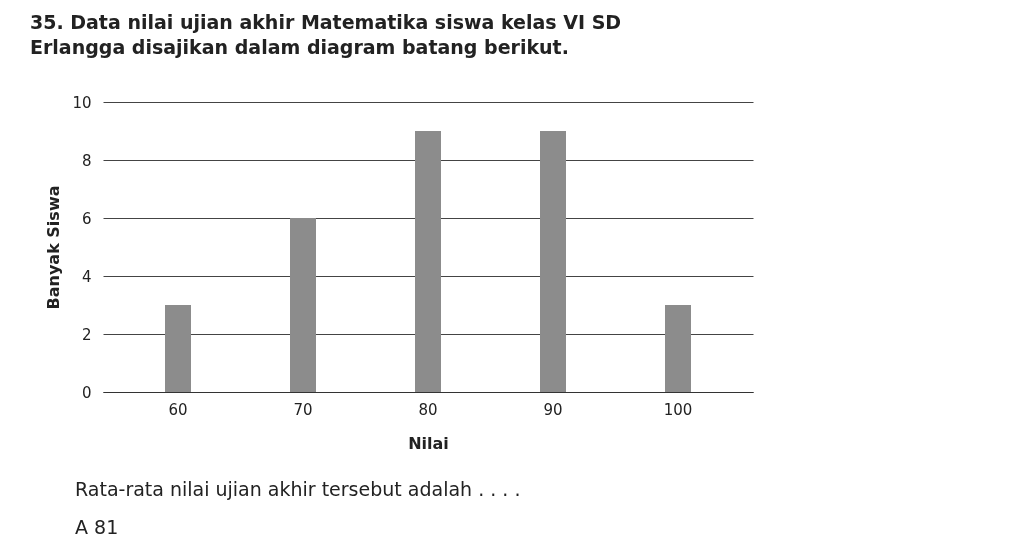  Describe the element at coordinates (303, 409) in the screenshot. I see `x-tick-label: 70` at that location.